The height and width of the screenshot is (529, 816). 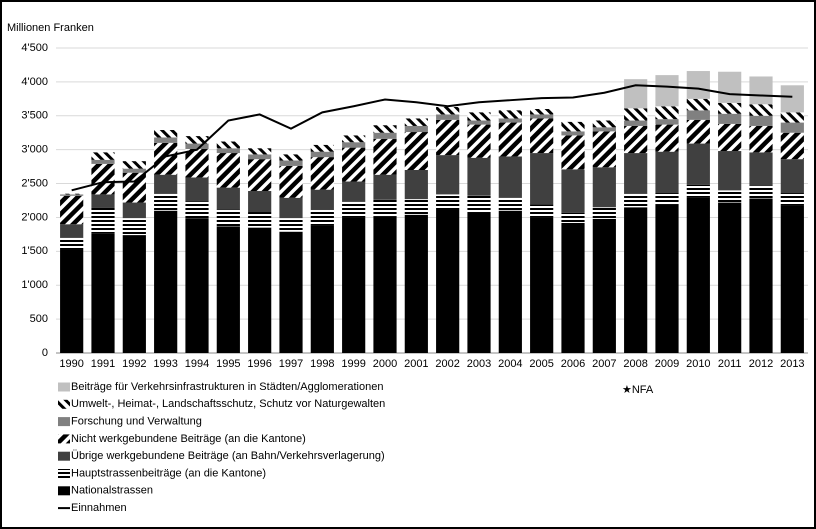 What do you see at coordinates (50, 28) in the screenshot?
I see `axis-title: Millionen Franken` at bounding box center [50, 28].